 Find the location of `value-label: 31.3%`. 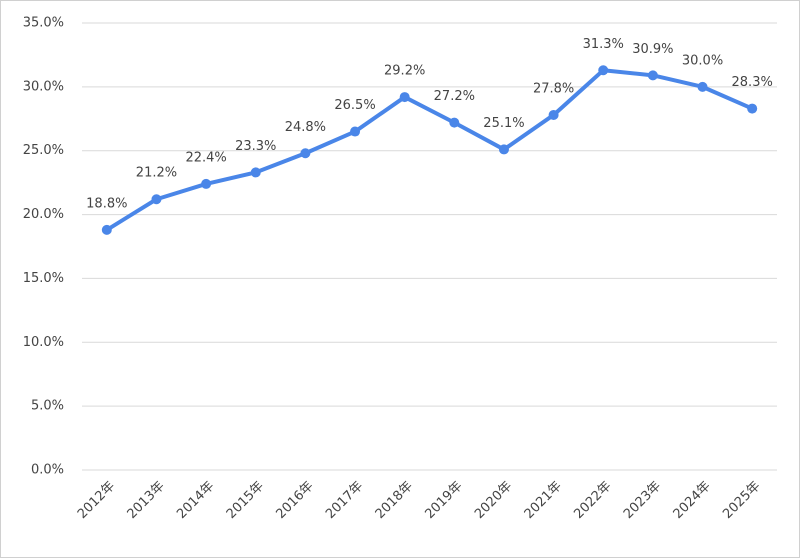

value-label: 31.3% is located at coordinates (603, 44).